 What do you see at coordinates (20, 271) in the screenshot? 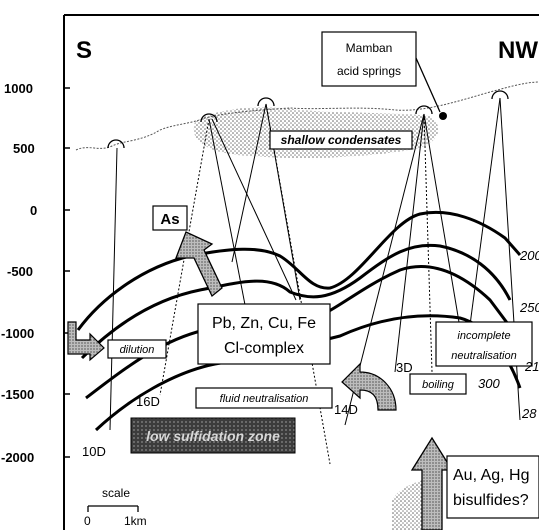
I see `y-tick-label: -500` at bounding box center [20, 271].